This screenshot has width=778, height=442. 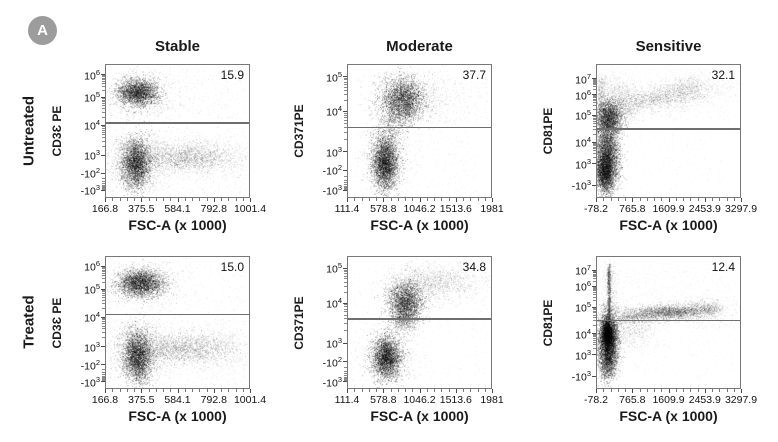 What do you see at coordinates (92, 125) in the screenshot?
I see `y-tick-label: 10⁴` at bounding box center [92, 125].